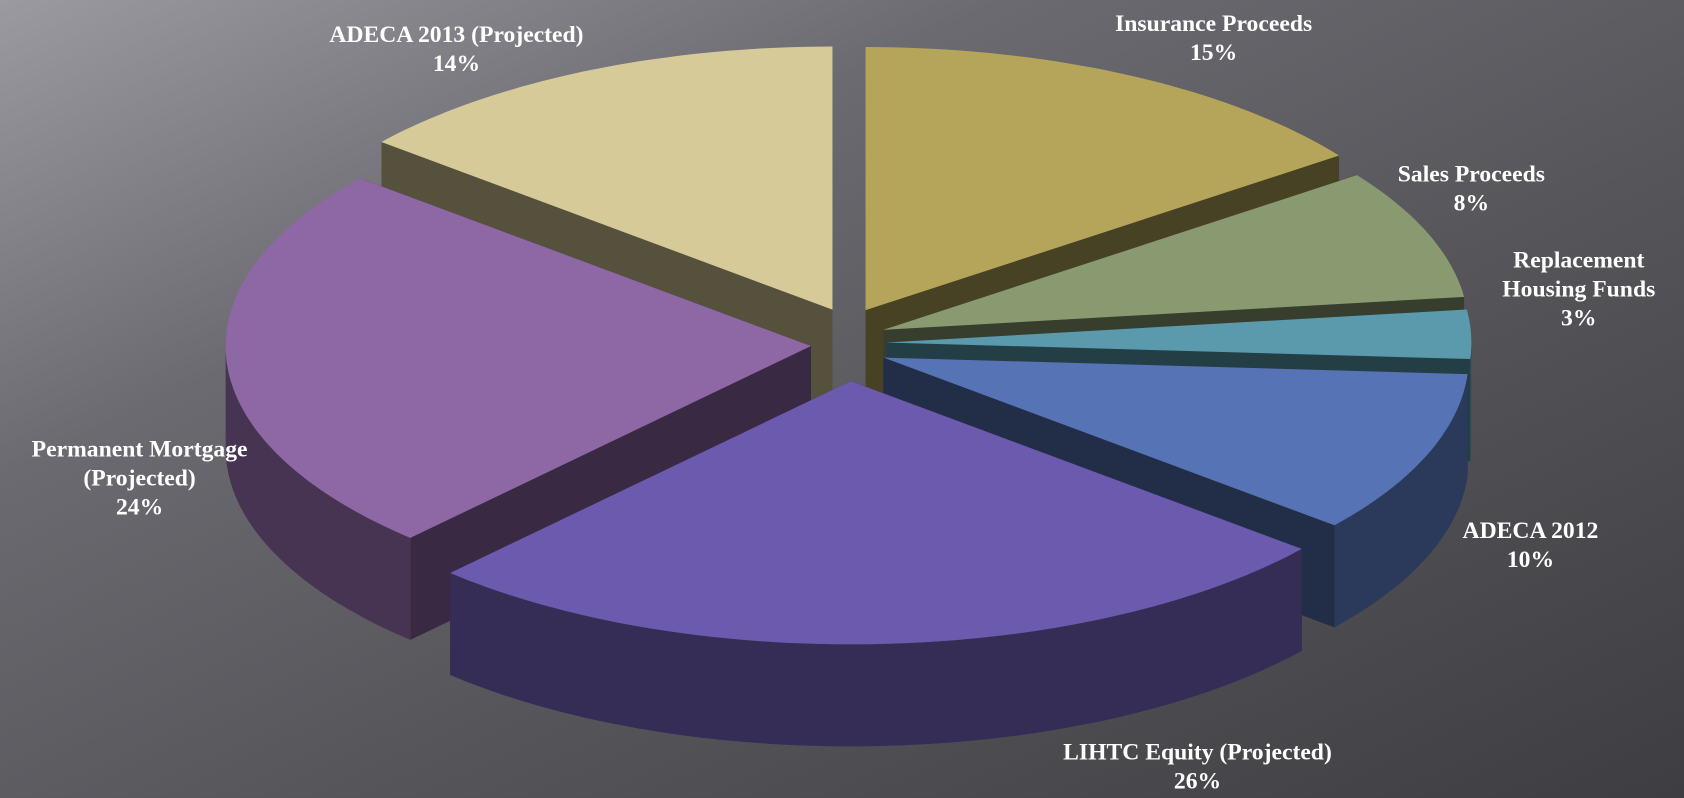 The width and height of the screenshot is (1684, 798). What do you see at coordinates (1471, 202) in the screenshot?
I see `value-label: 8%` at bounding box center [1471, 202].